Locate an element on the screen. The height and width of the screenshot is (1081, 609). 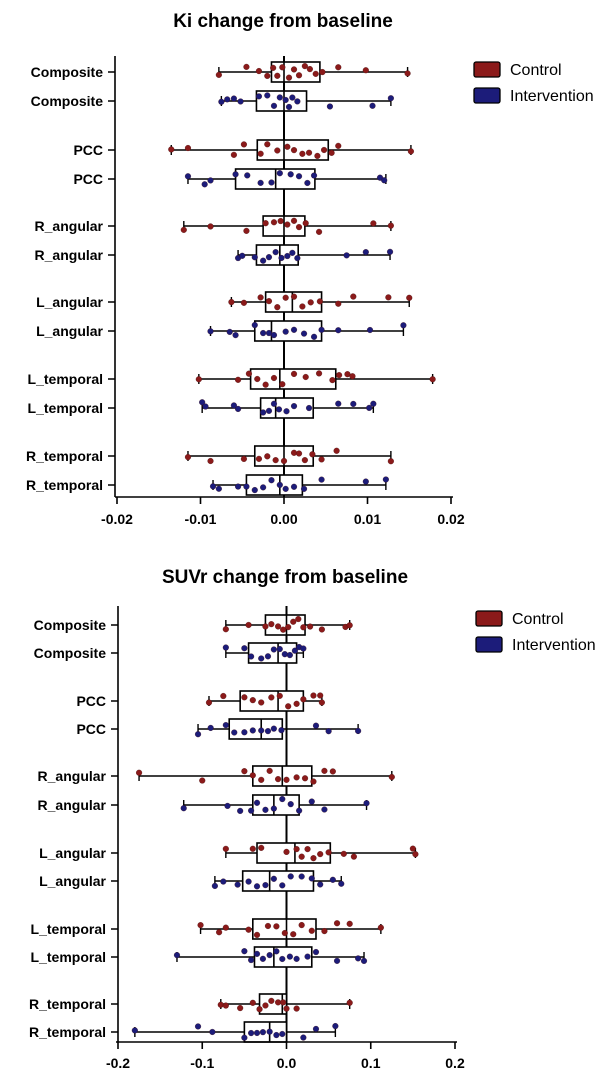
row-composite-control: Composite is located at coordinates (221, 72).